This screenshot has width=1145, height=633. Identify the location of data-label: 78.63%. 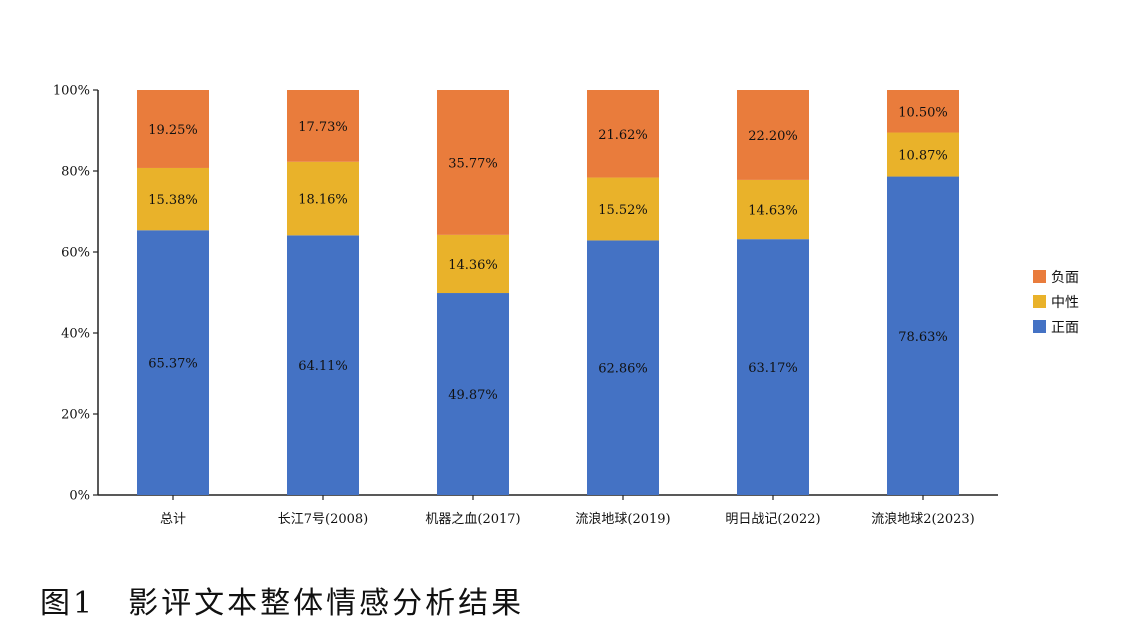
(923, 337).